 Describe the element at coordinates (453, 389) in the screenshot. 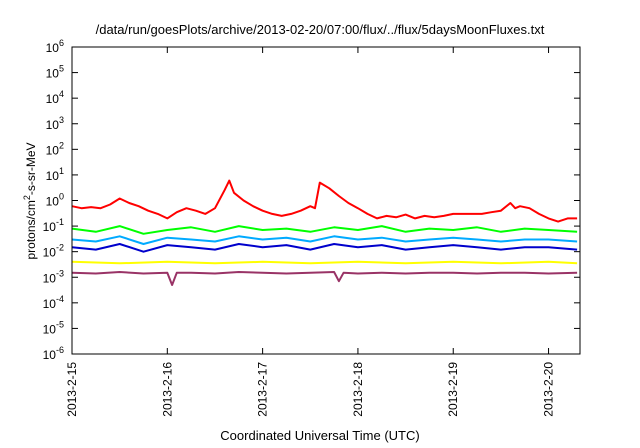

I see `x-tick-label: 2013-2-19` at that location.